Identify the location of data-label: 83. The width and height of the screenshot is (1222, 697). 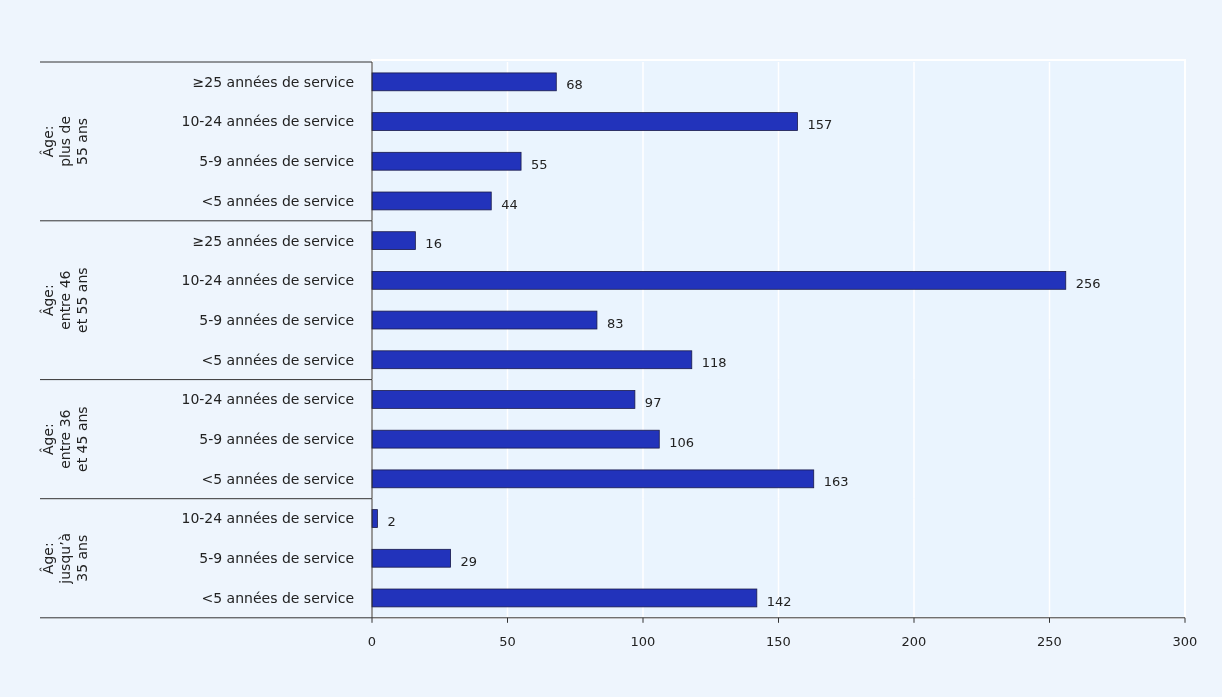
(615, 323).